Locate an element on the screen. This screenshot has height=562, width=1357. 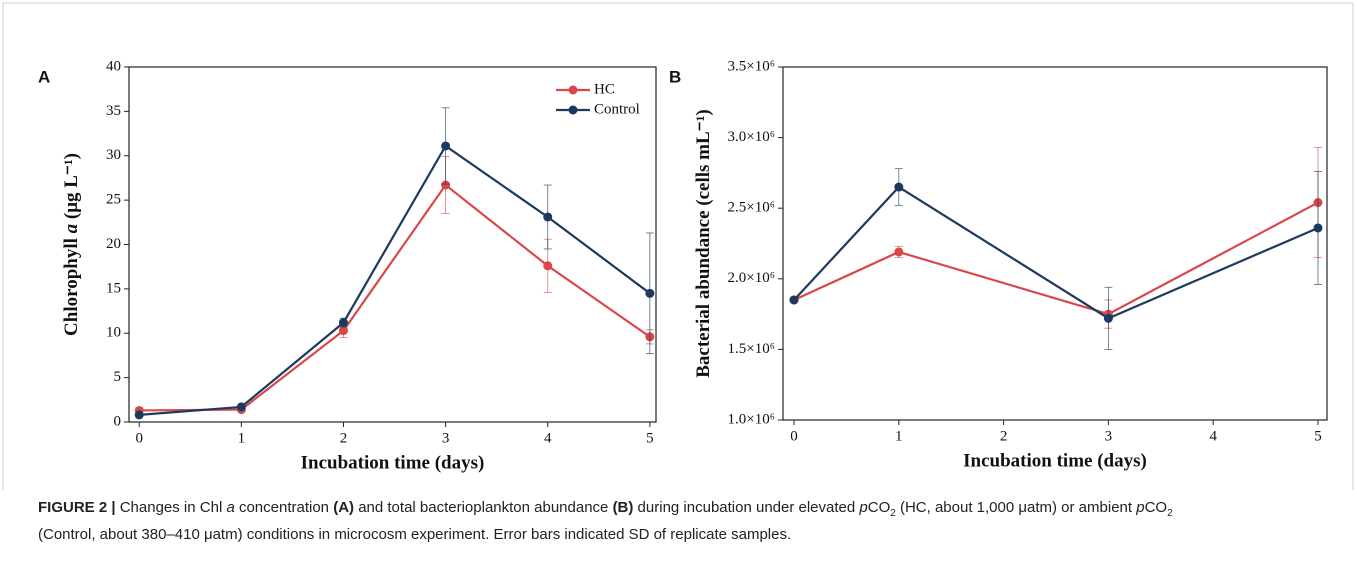
y-tick-label: 2.0×10⁶ is located at coordinates (751, 278).